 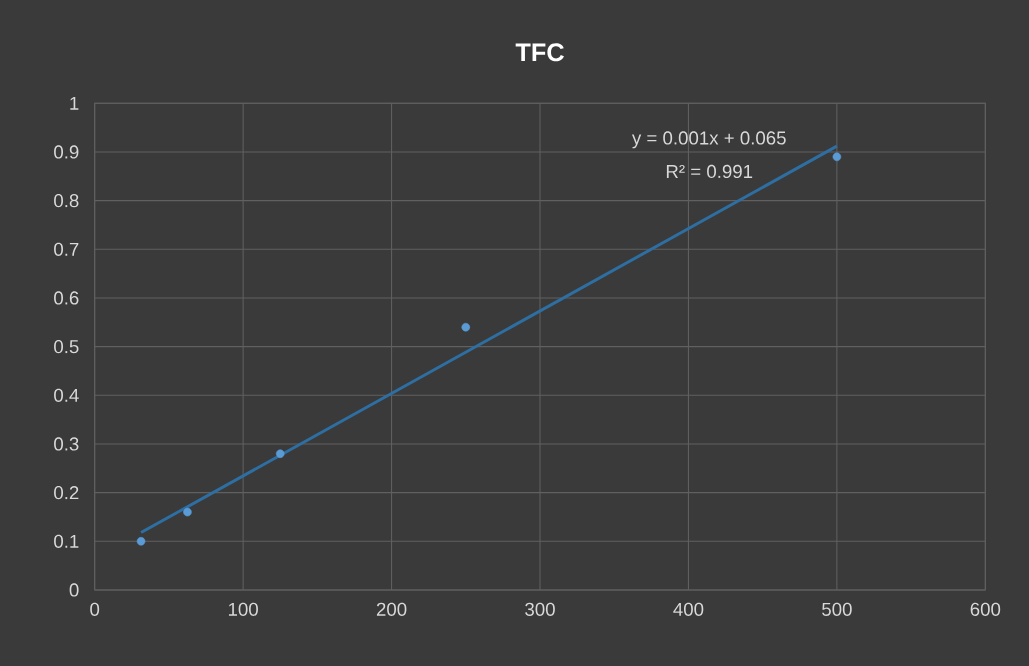 I want to click on x-tick-label: 100, so click(x=243, y=609).